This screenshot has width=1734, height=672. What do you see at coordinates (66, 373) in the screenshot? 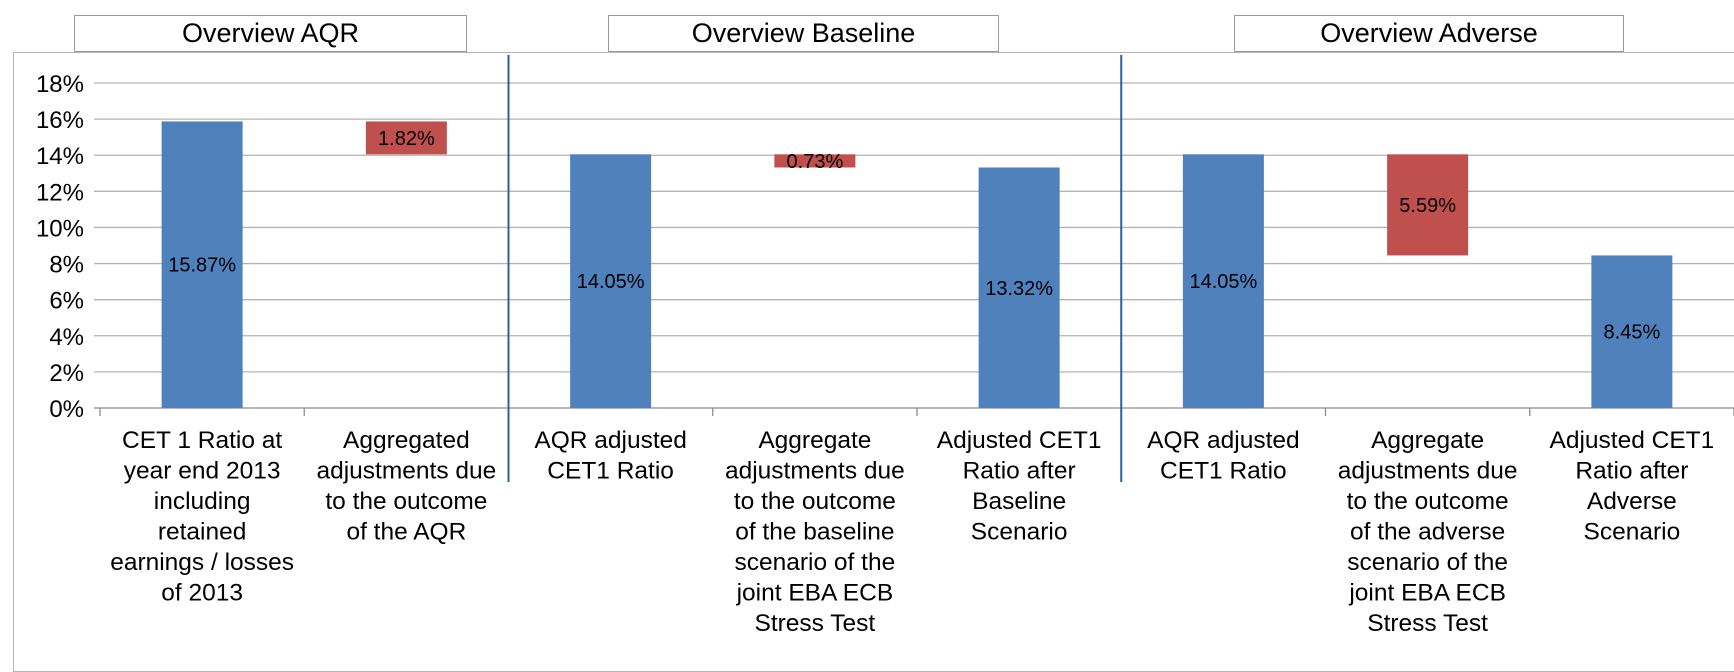
I see `y-tick-label: 2%` at bounding box center [66, 373].